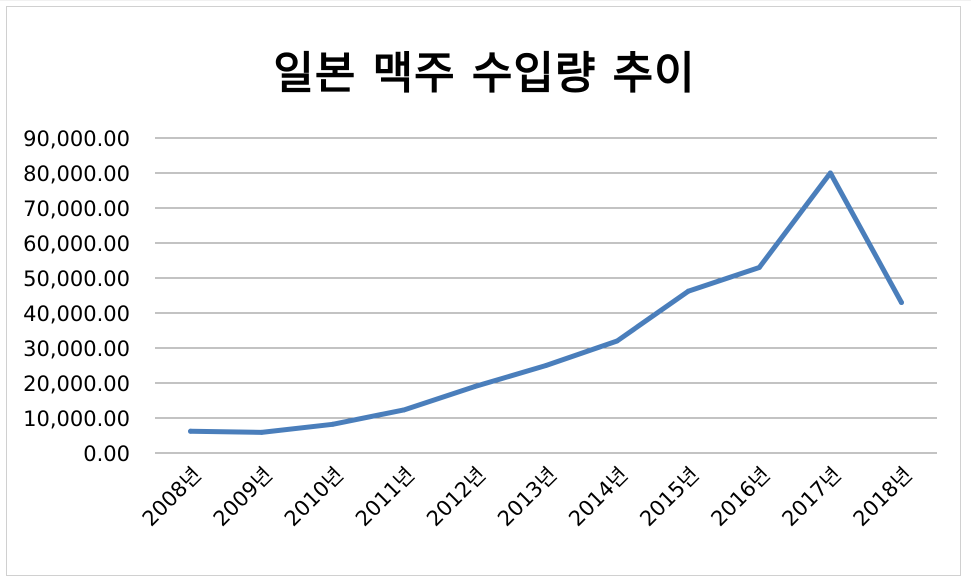  I want to click on x-tick-label: 2009년, so click(243, 497).